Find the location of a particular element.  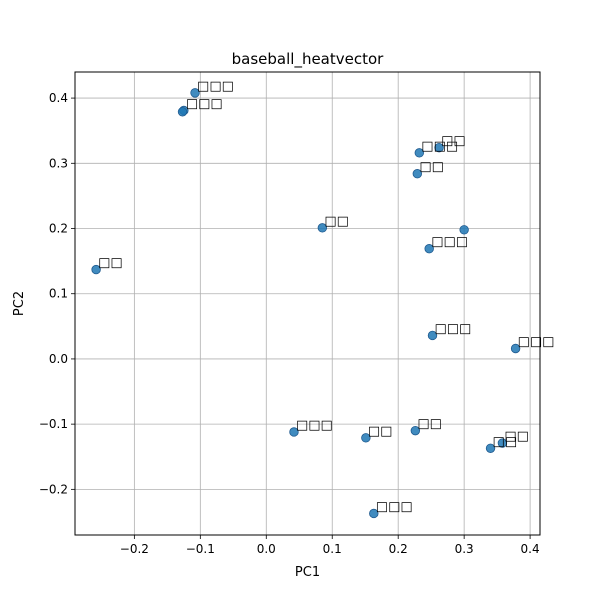

y-tick-label: 0.0 is located at coordinates (58, 359).